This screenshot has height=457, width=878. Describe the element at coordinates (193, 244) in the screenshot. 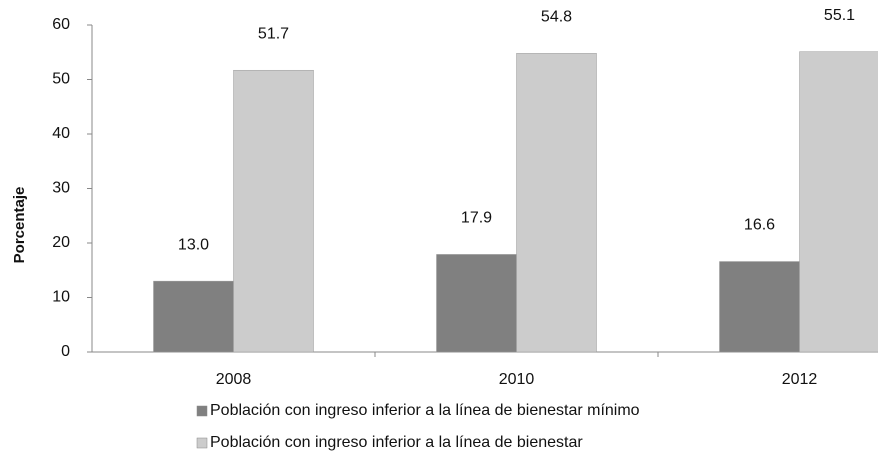

I see `value-label: 13.0` at that location.